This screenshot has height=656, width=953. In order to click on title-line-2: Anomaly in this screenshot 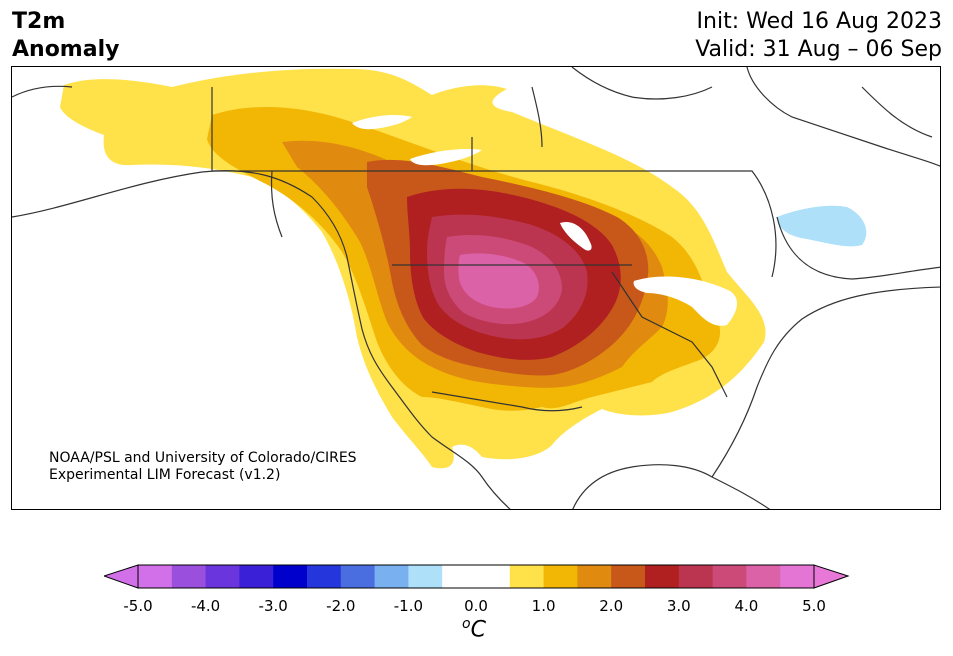, I will do `click(66, 49)`.